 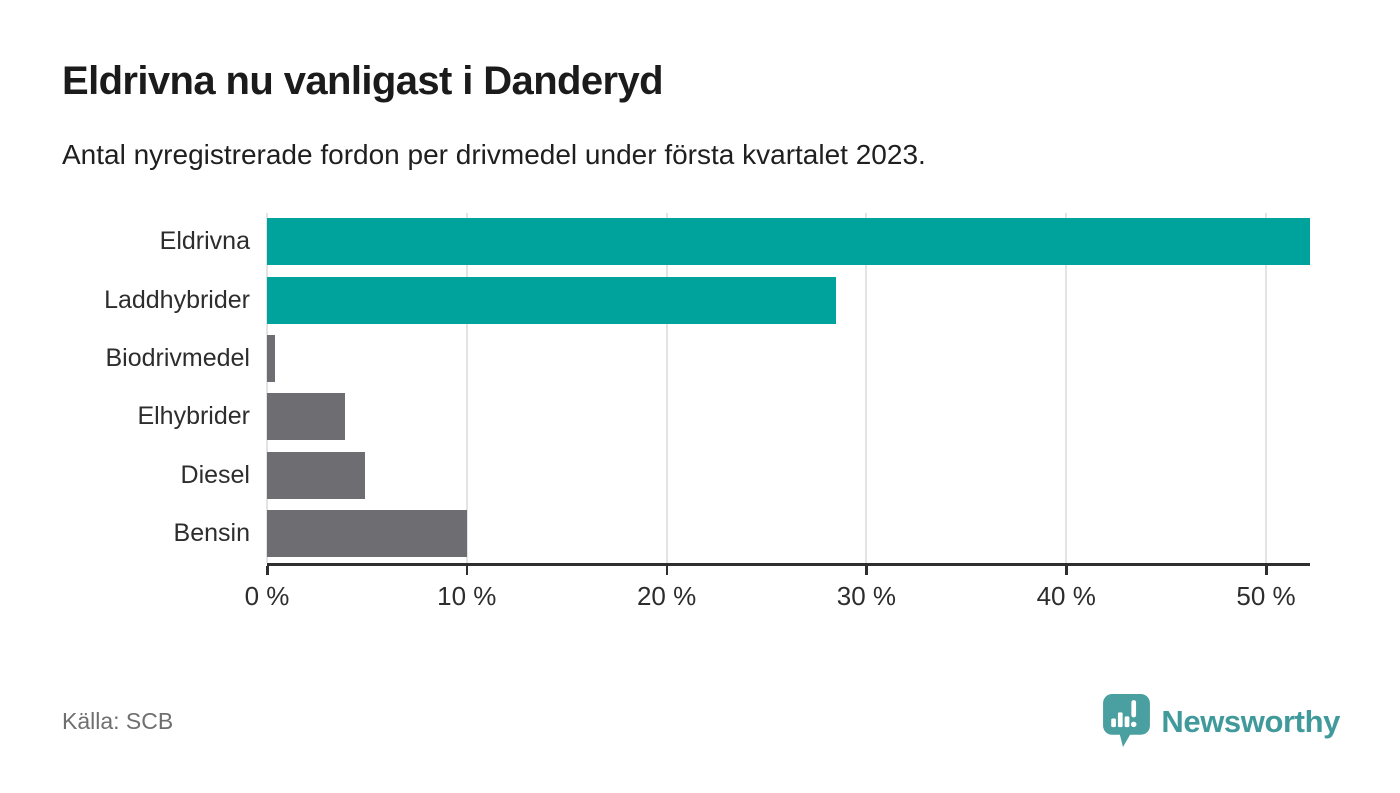 What do you see at coordinates (193, 416) in the screenshot?
I see `category-label: Elhybrider` at bounding box center [193, 416].